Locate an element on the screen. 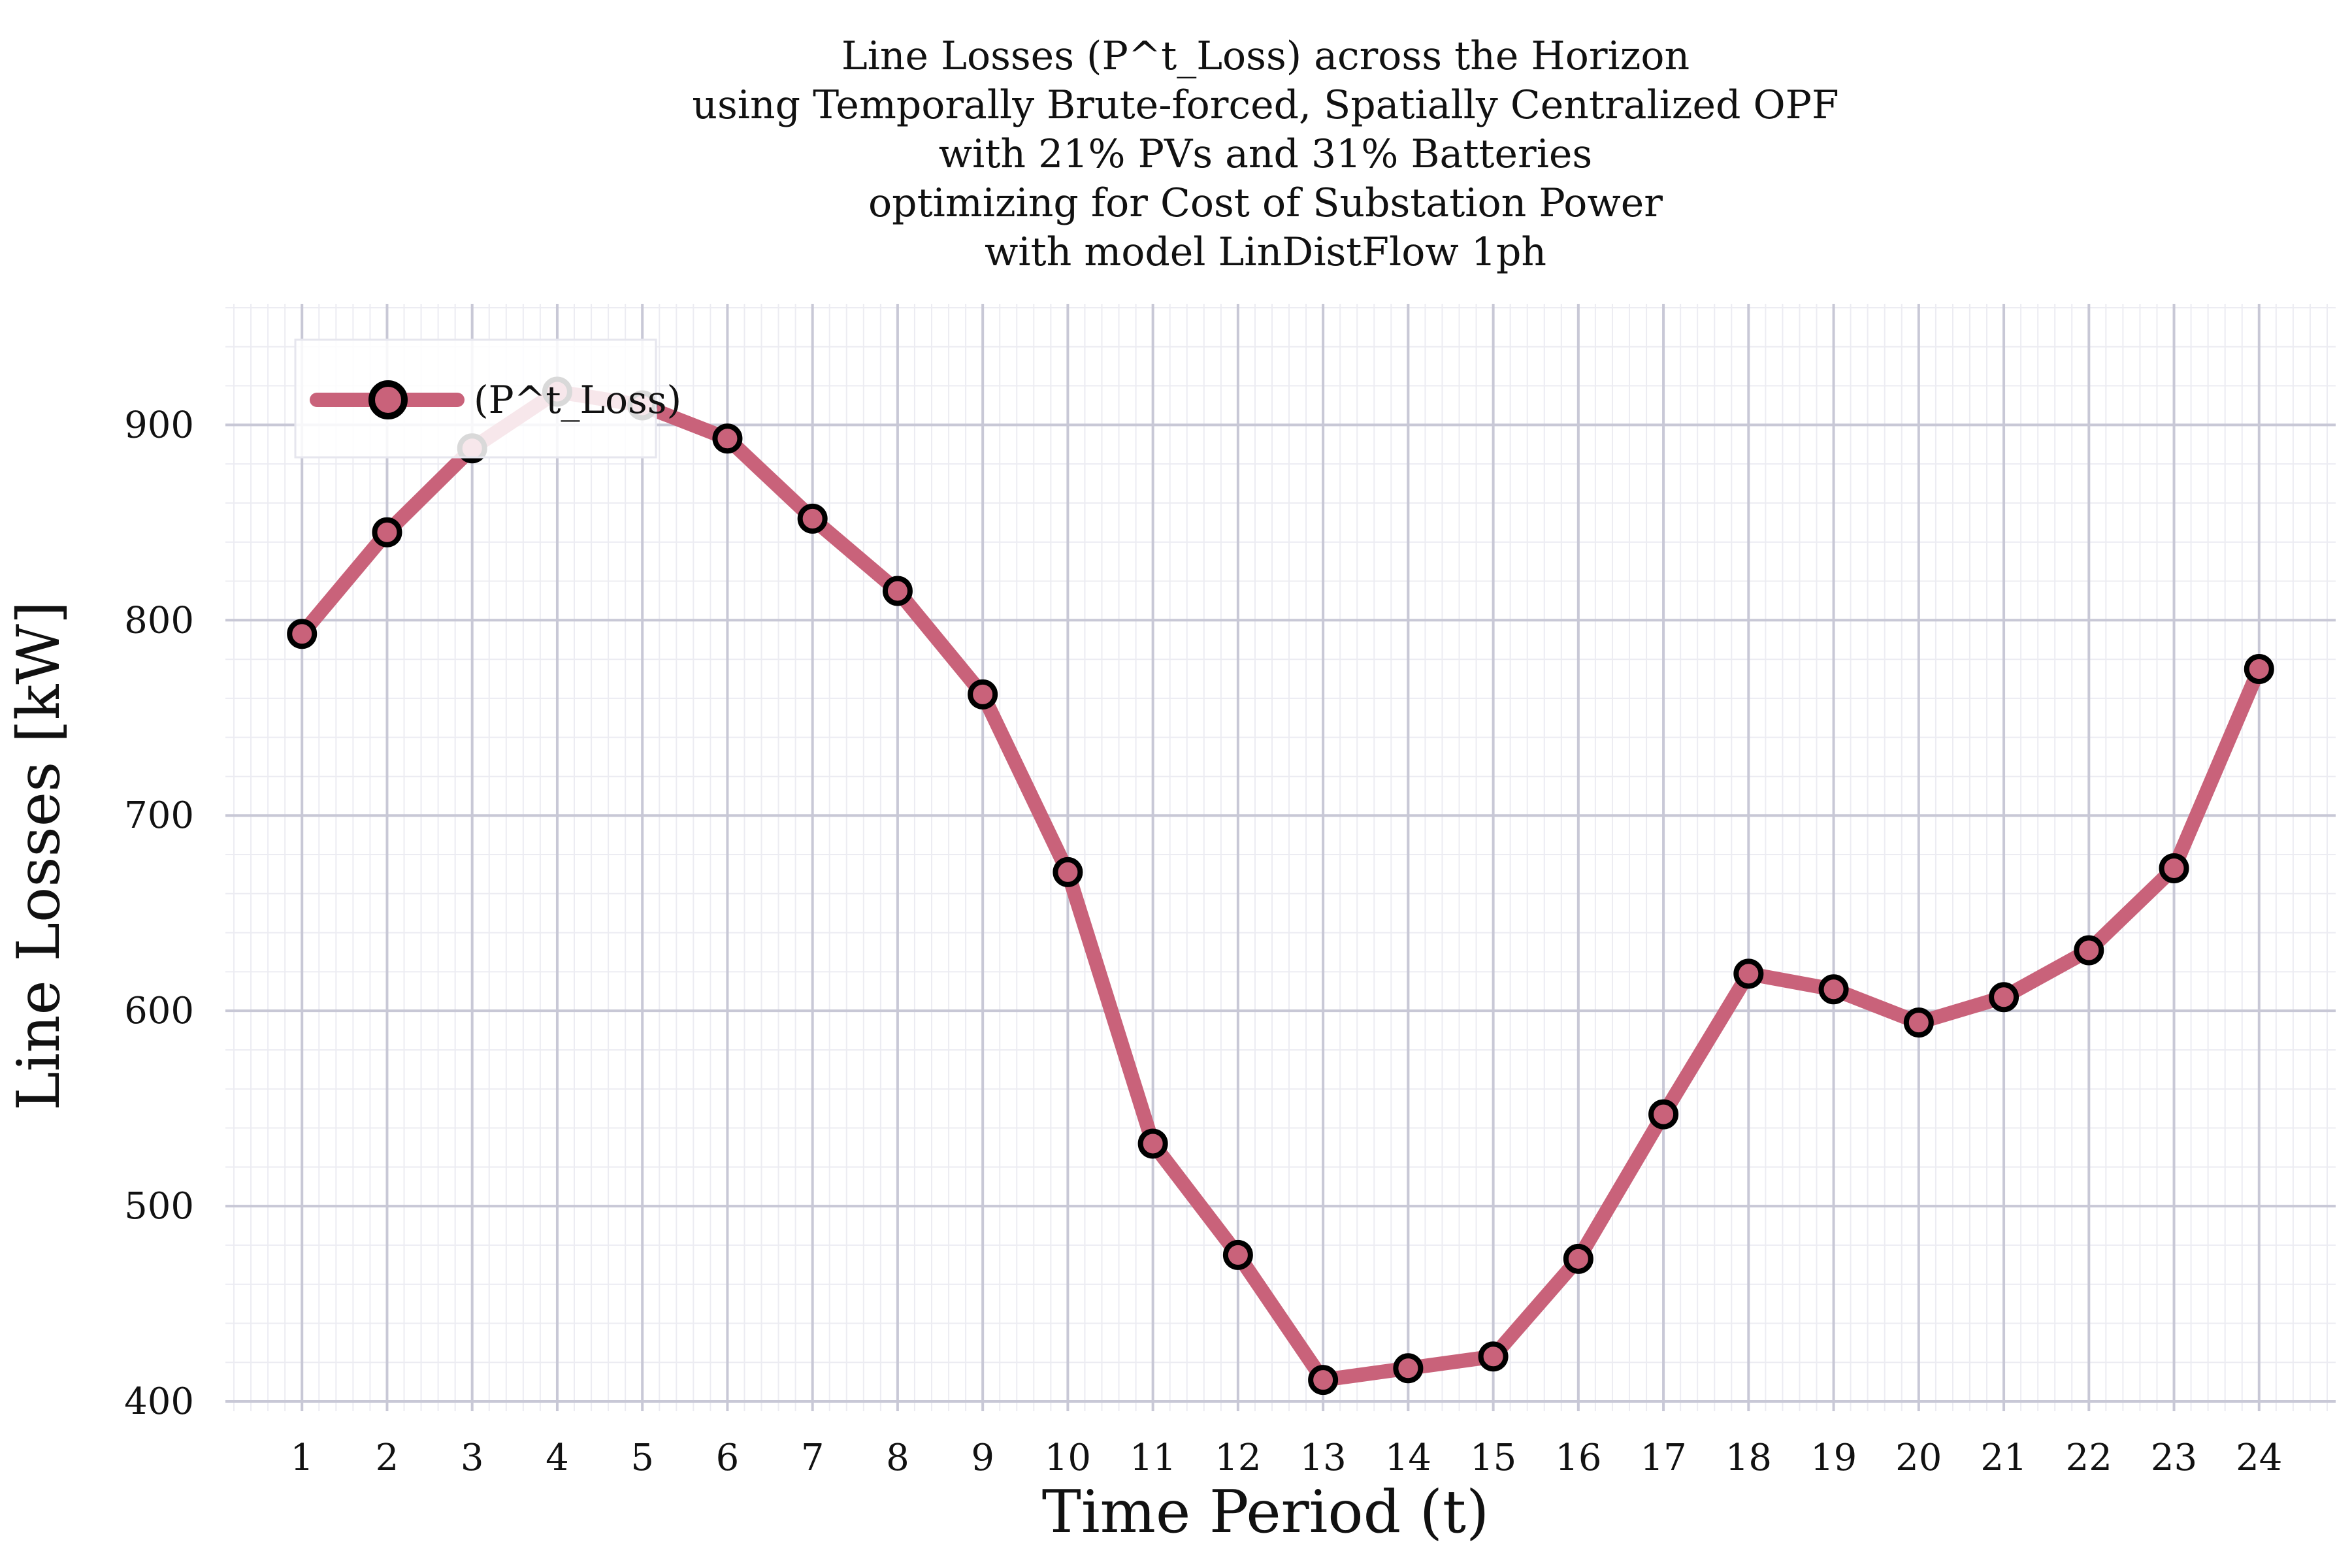  x-tick-label: 14 is located at coordinates (1408, 1458).